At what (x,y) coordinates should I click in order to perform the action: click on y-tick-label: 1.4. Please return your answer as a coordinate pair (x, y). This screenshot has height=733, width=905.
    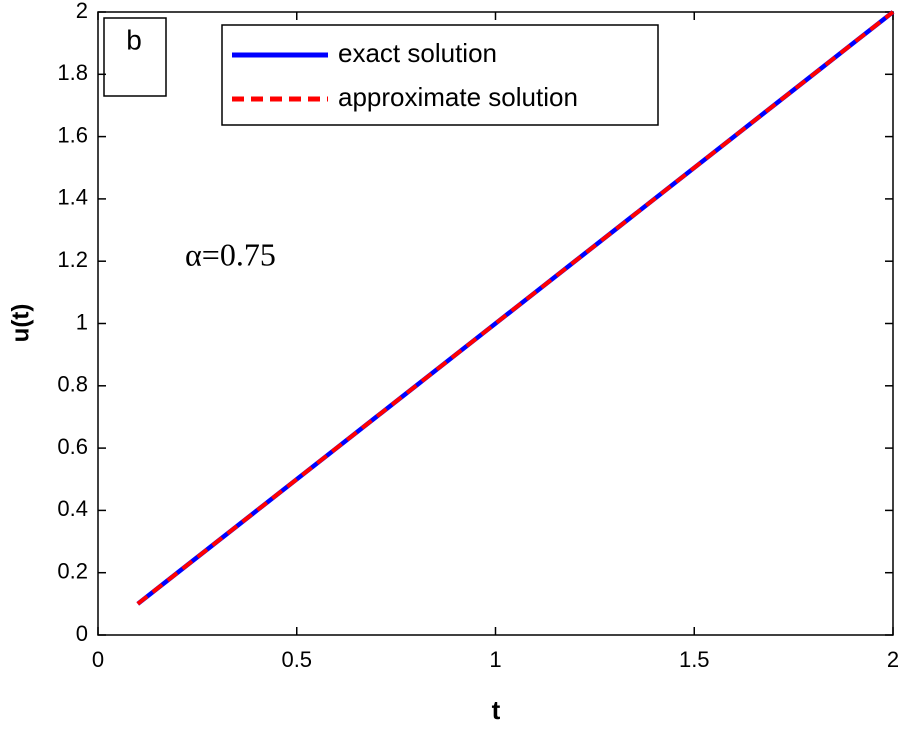
    Looking at the image, I should click on (72, 197).